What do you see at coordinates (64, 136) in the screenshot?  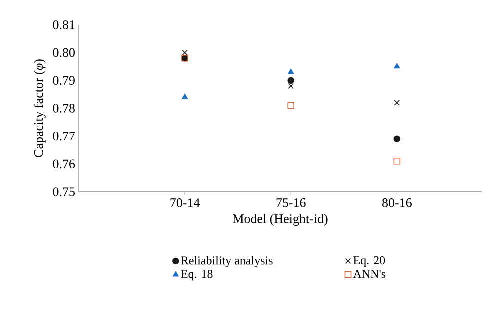 I see `y-tick-label: 0.77` at bounding box center [64, 136].